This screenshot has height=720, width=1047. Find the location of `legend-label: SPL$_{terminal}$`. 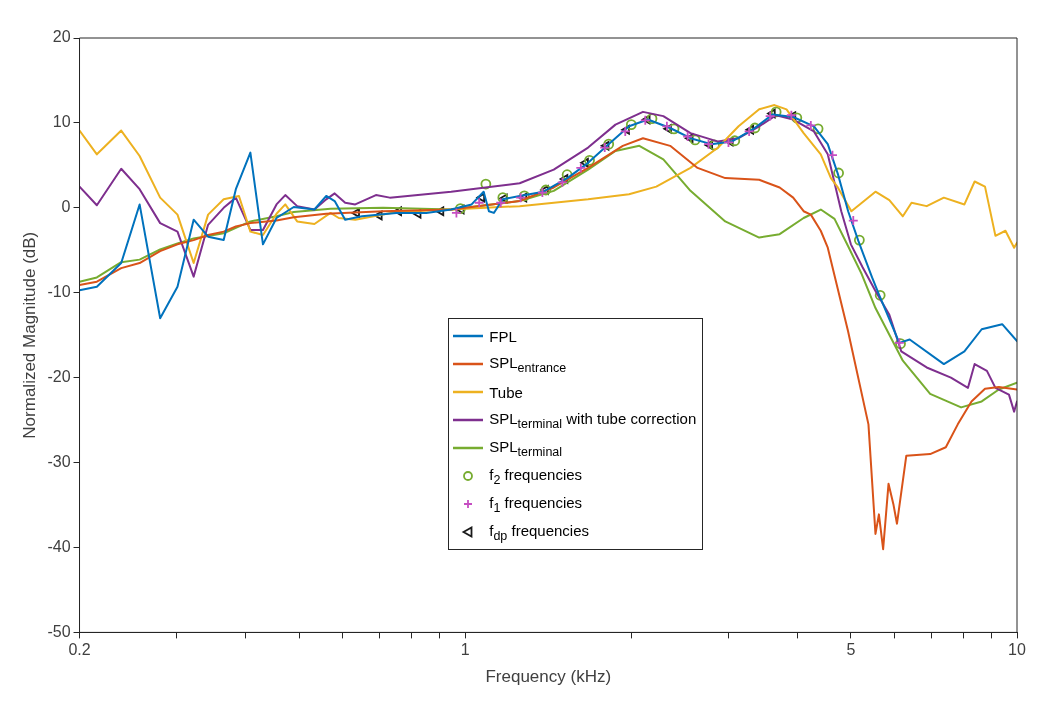

legend-label: SPL$_{terminal}$ is located at coordinates (526, 448).